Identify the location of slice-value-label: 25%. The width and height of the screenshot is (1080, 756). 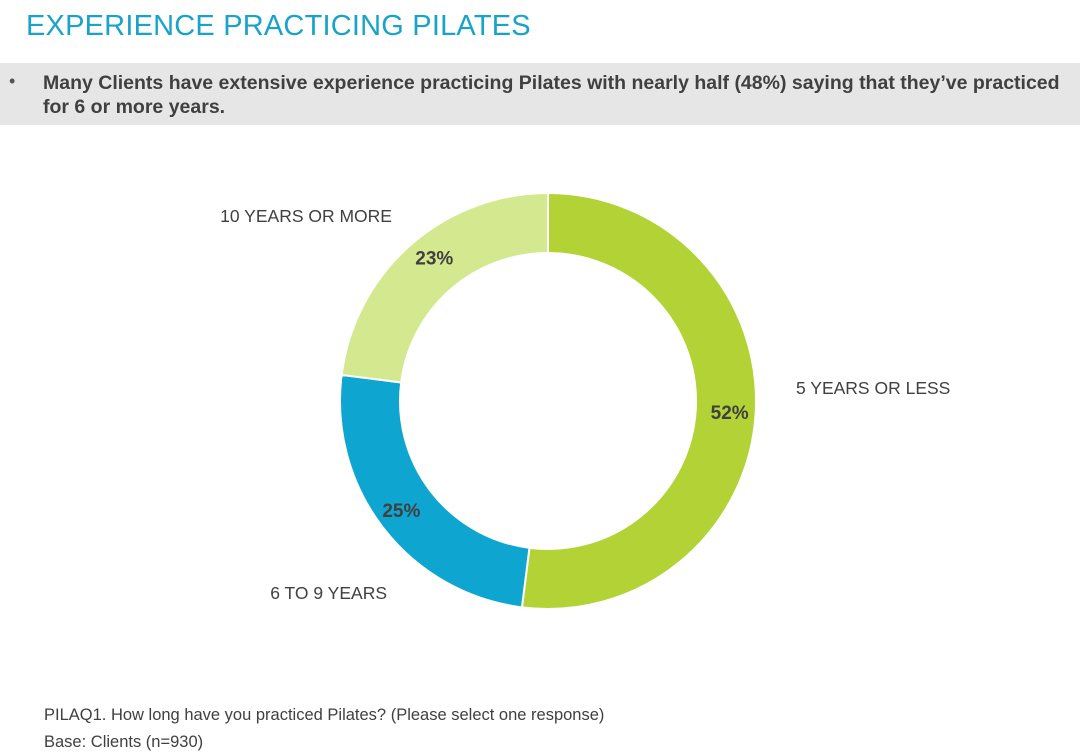
(401, 511).